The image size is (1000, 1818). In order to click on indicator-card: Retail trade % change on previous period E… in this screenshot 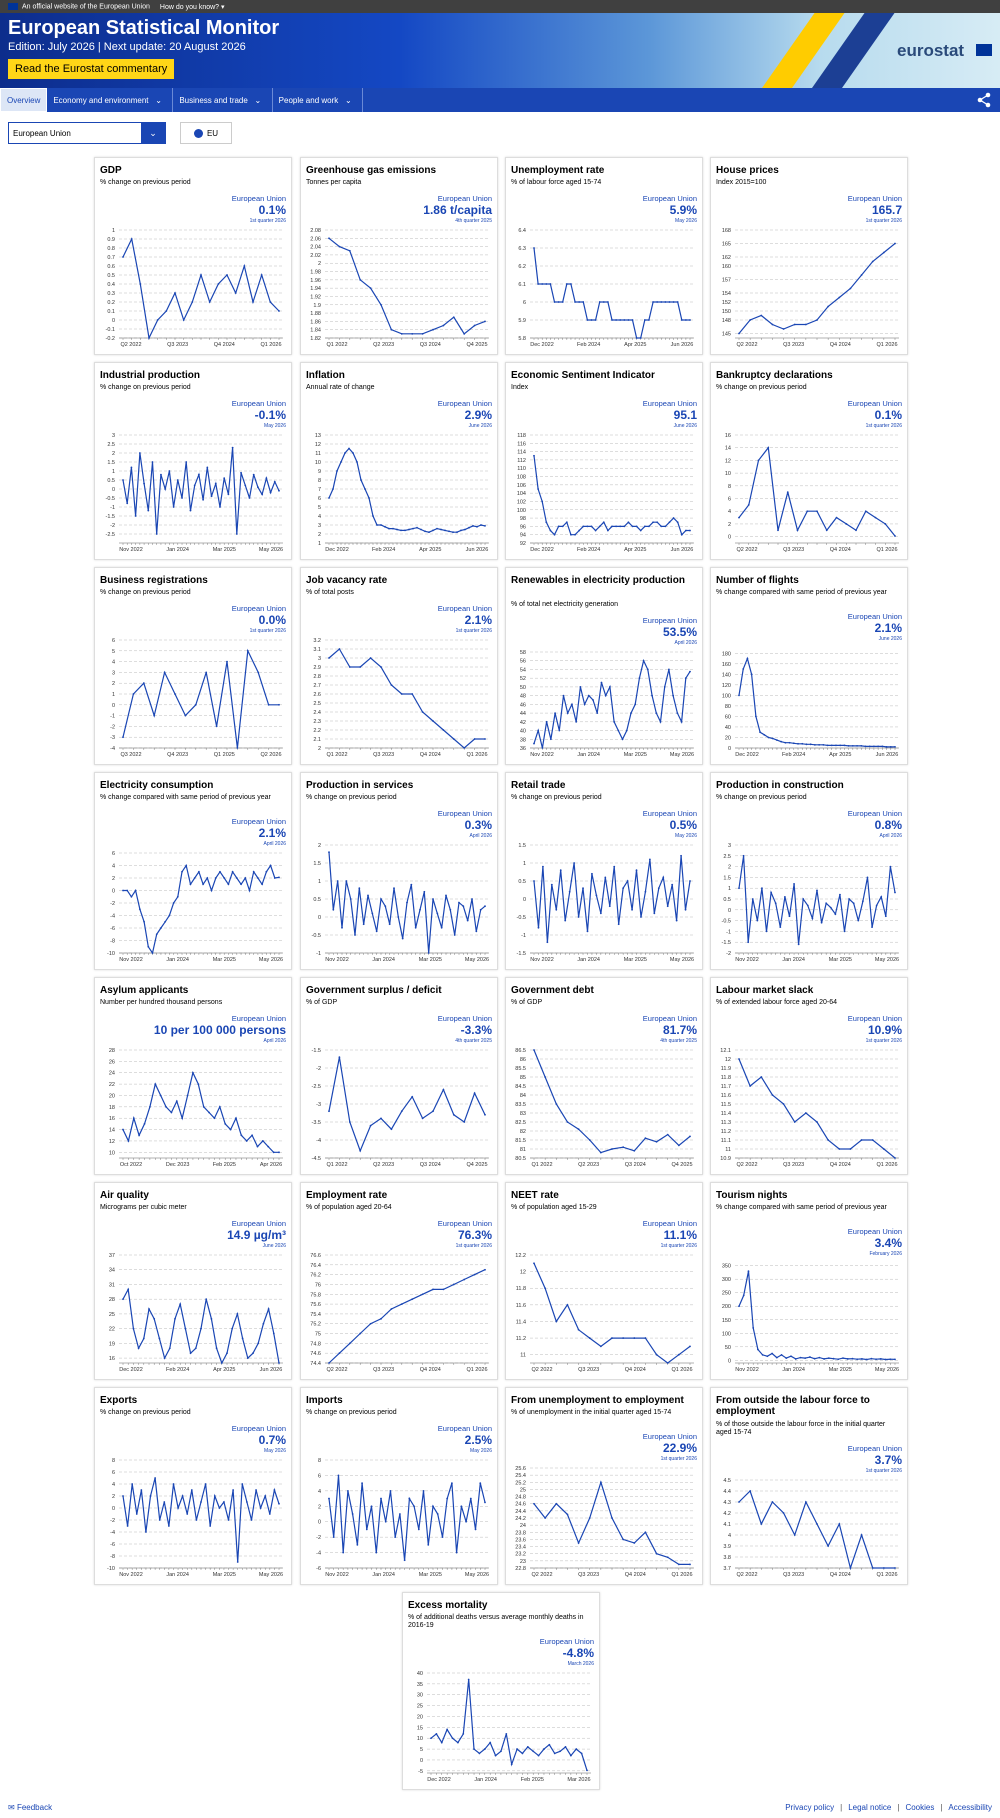, I will do `click(604, 871)`.